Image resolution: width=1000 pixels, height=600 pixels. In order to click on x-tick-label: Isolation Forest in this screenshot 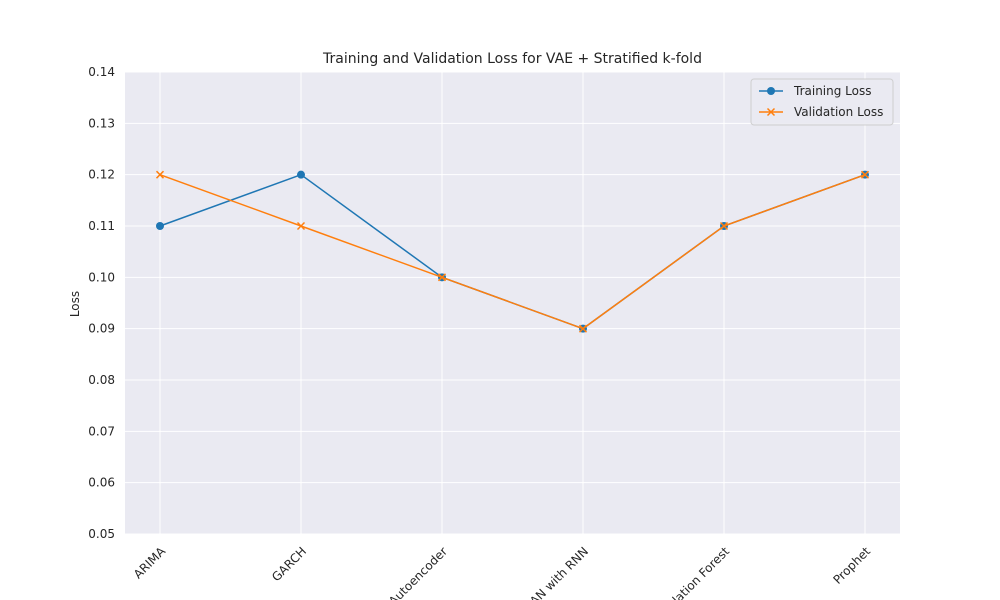, I will do `click(695, 572)`.